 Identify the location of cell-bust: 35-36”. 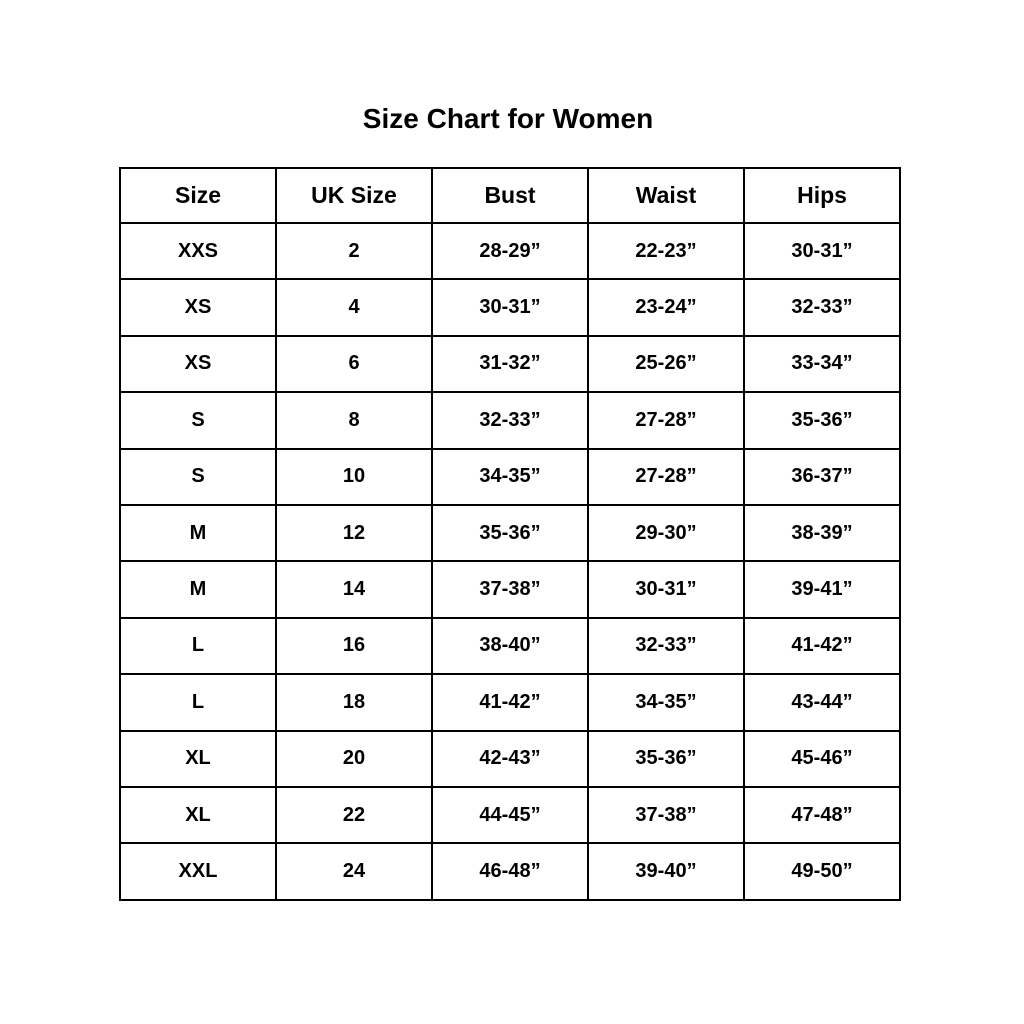
(510, 533).